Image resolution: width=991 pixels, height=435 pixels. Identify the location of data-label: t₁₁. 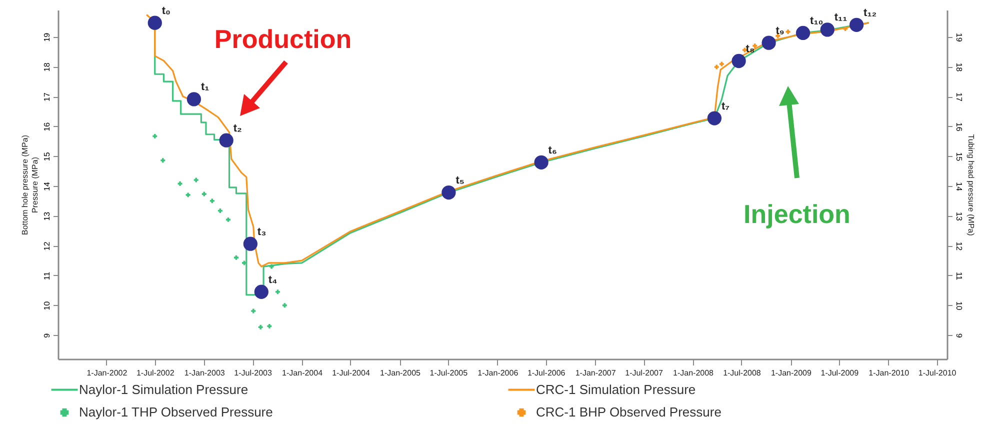
(841, 18).